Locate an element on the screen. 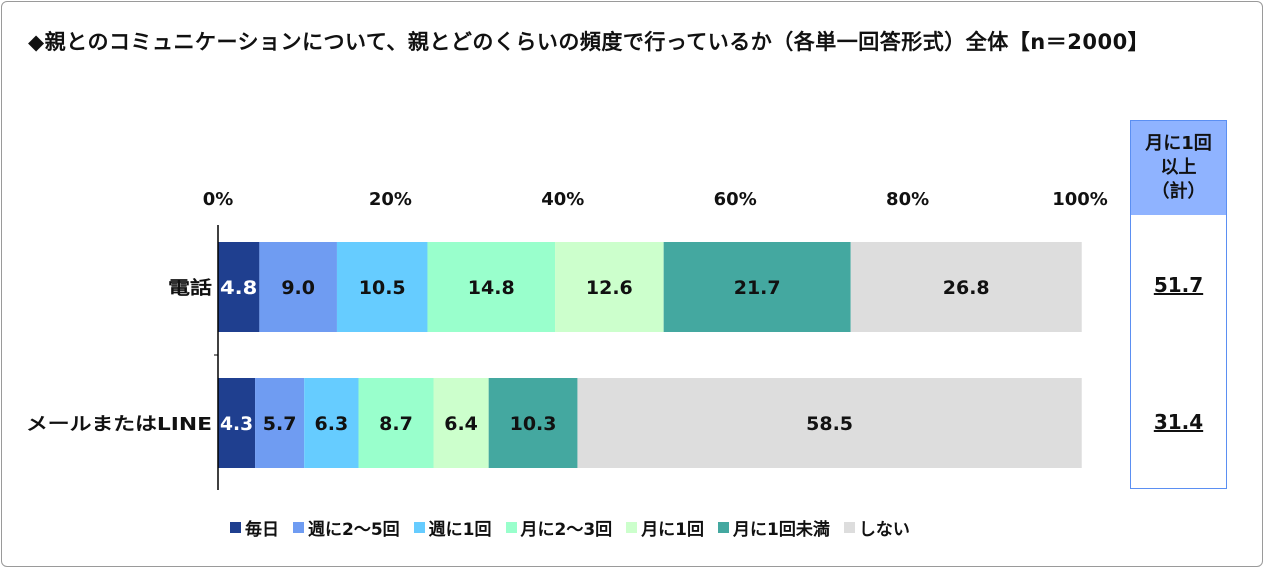  data-label: 21.7 is located at coordinates (757, 288).